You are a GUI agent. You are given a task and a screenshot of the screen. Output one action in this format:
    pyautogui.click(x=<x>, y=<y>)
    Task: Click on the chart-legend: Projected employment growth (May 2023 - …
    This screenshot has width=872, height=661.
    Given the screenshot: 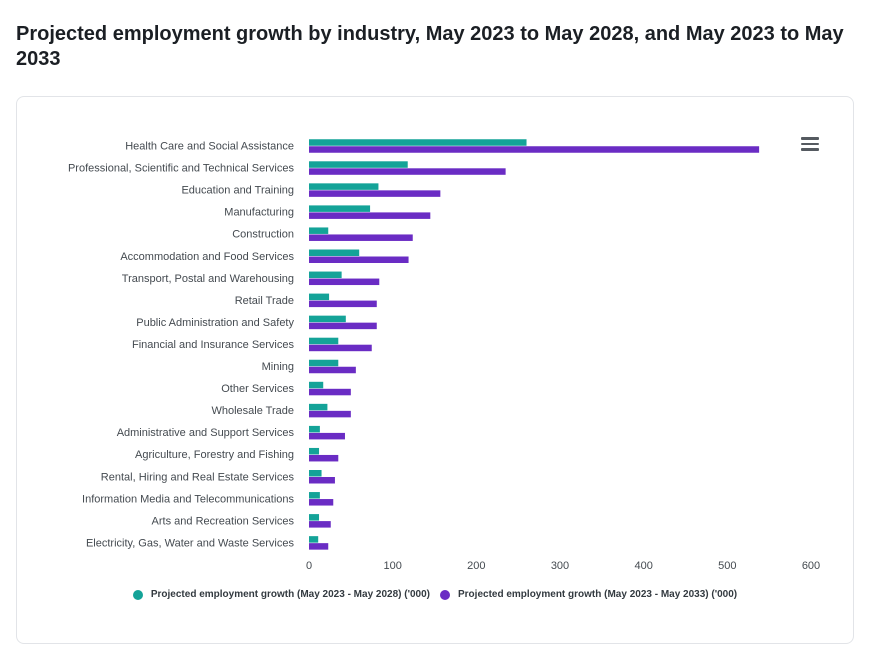 What is the action you would take?
    pyautogui.click(x=435, y=594)
    